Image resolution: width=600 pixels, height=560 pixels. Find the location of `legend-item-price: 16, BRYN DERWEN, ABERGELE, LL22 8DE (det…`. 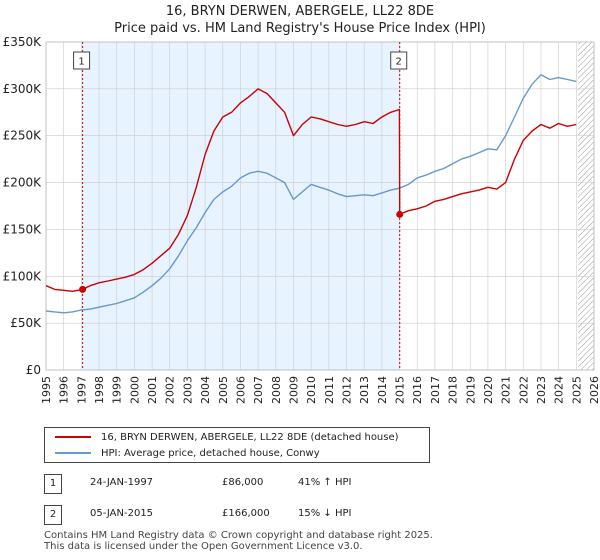

legend-item-price: 16, BRYN DERWEN, ABERGELE, LL22 8DE (det… is located at coordinates (222, 437).